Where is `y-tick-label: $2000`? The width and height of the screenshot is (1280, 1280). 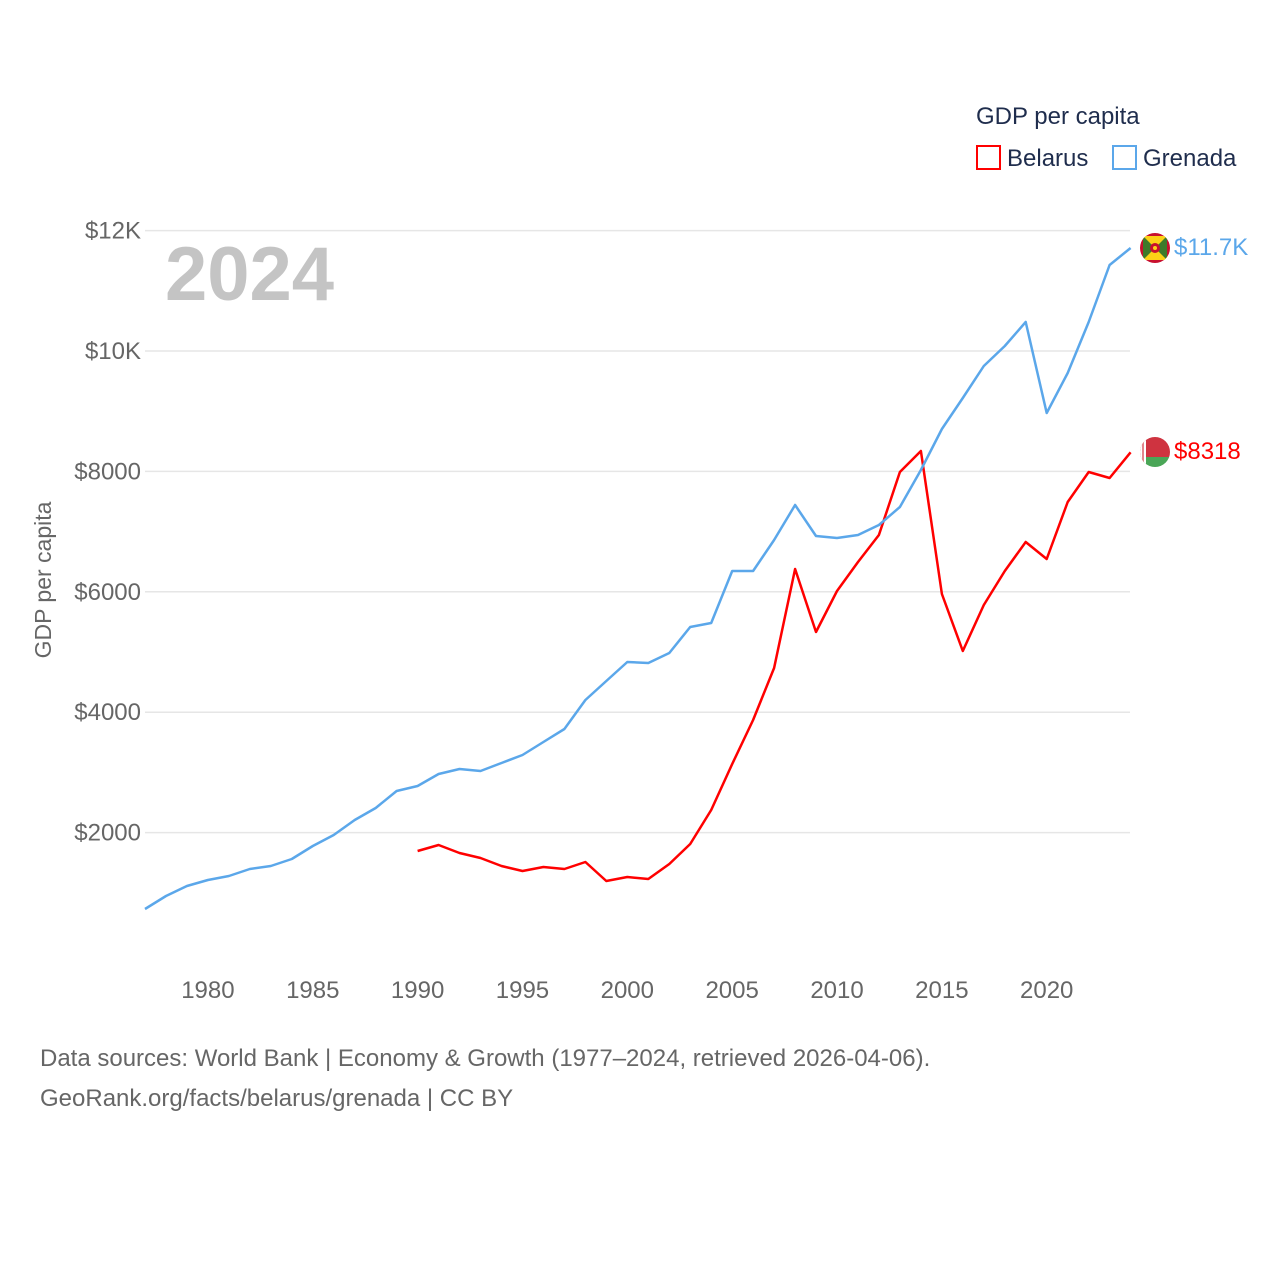 y-tick-label: $2000 is located at coordinates (107, 833).